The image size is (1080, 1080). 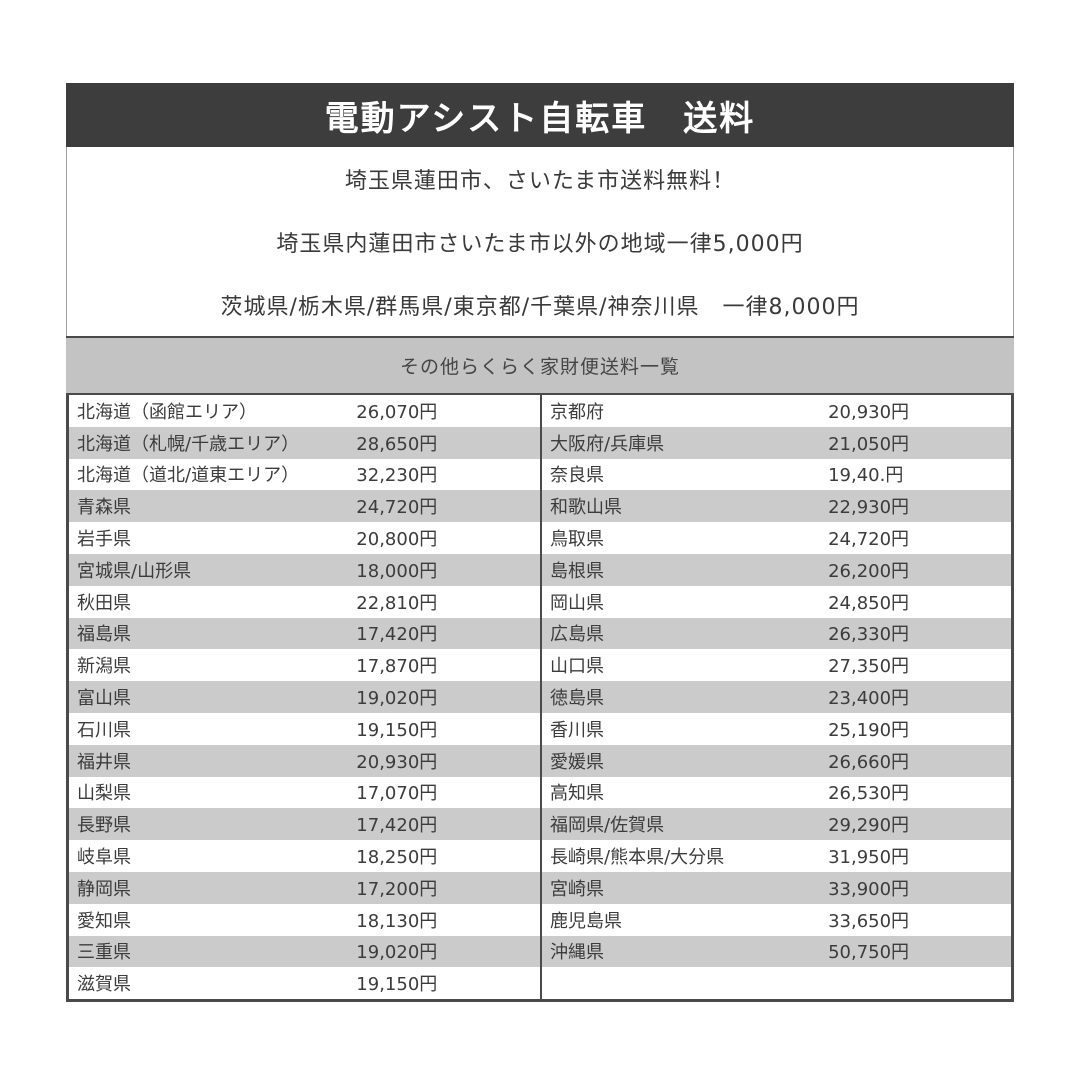 I want to click on prefecture-name: 北海道（札幌/千歳エリア）, so click(x=188, y=444).